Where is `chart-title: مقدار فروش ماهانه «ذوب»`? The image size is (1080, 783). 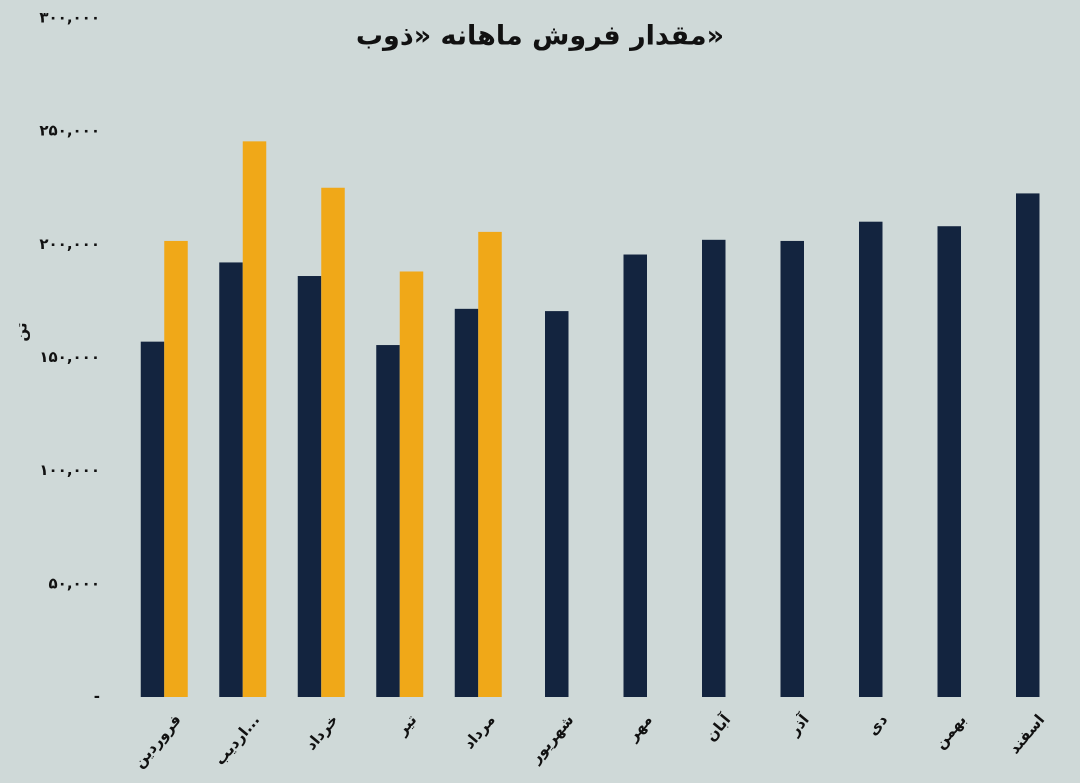
chart-title: مقدار فروش ماهانه «ذوب» is located at coordinates (540, 36).